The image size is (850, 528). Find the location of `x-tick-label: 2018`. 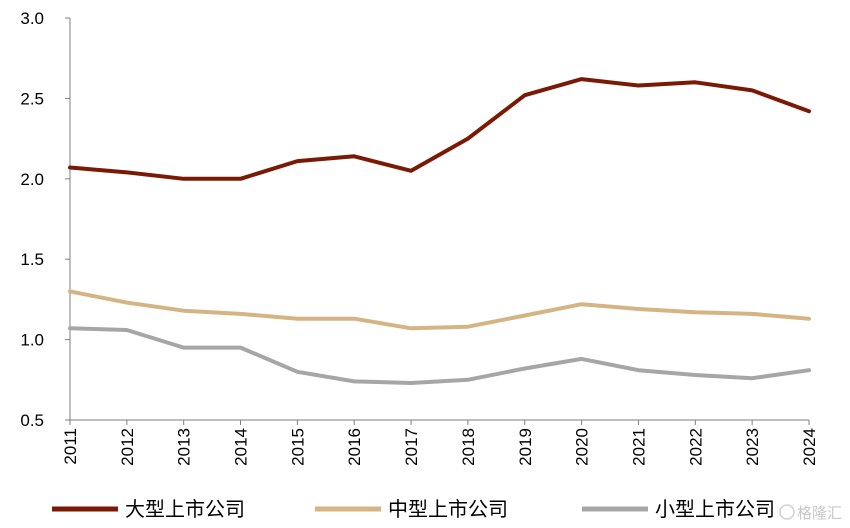

x-tick-label: 2018 is located at coordinates (468, 447).